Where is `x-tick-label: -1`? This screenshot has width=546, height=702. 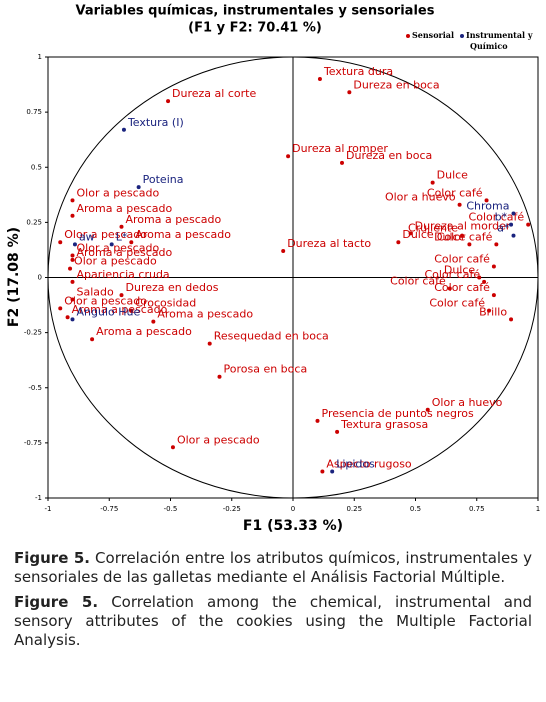
x-tick-label: -1 is located at coordinates (48, 509).